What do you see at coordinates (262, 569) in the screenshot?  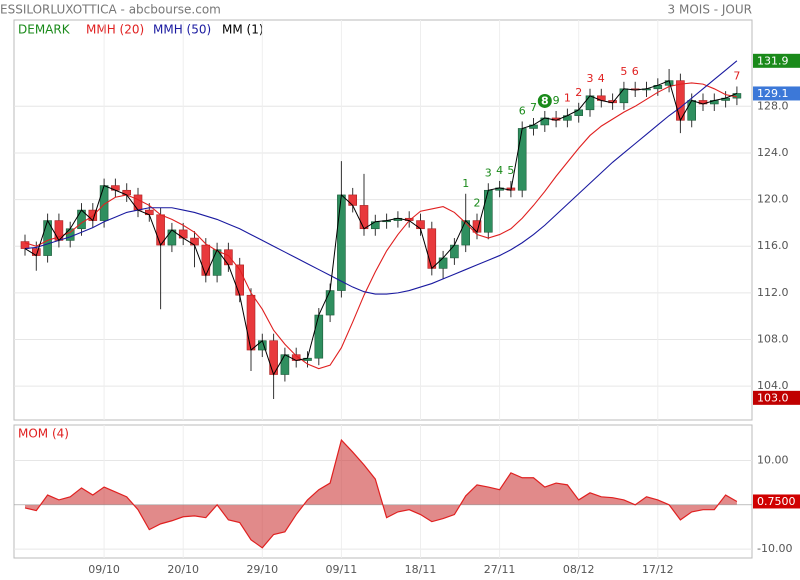 I see `x-tick-label: 29/10` at bounding box center [262, 569].